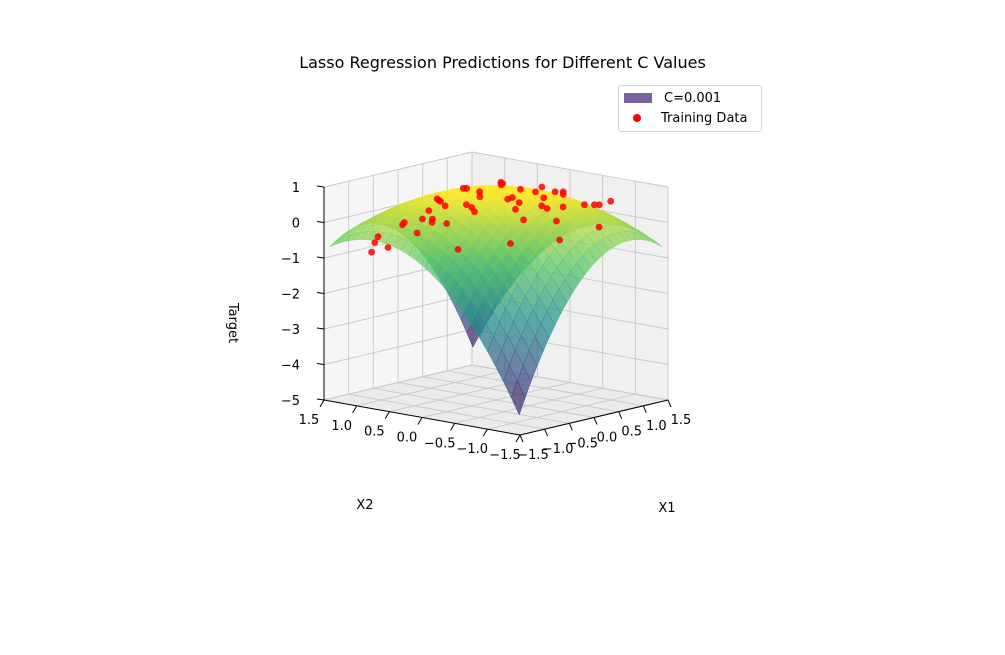 The image size is (1005, 655). What do you see at coordinates (290, 295) in the screenshot?
I see `z-tick-label: −2` at bounding box center [290, 295].